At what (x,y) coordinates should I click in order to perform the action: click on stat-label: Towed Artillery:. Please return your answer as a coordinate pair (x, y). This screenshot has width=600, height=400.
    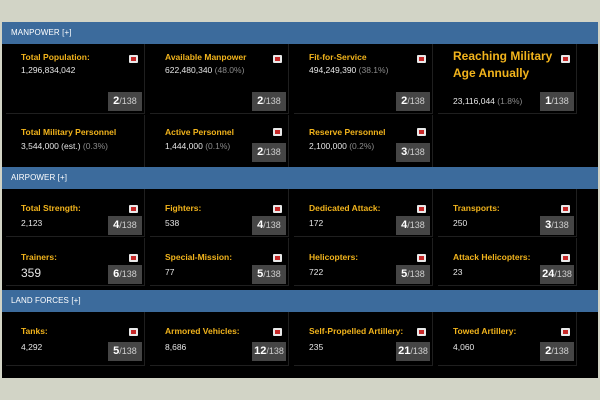
    Looking at the image, I should click on (485, 331).